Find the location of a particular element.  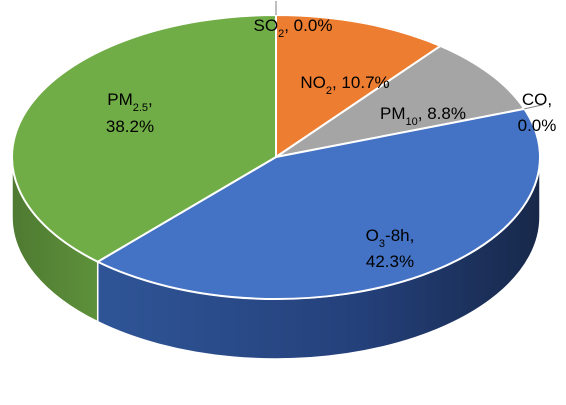

label-so2: SO2, 0.0% is located at coordinates (293, 28).